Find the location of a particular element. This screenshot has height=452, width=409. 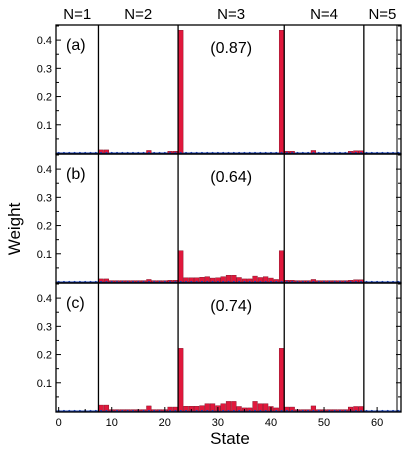

panel-label: (b) is located at coordinates (76, 174).